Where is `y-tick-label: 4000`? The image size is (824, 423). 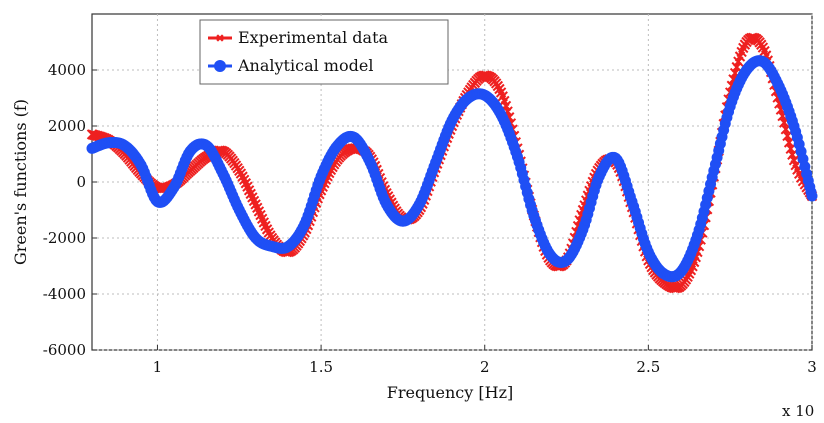
y-tick-label: 4000 is located at coordinates (67, 70).